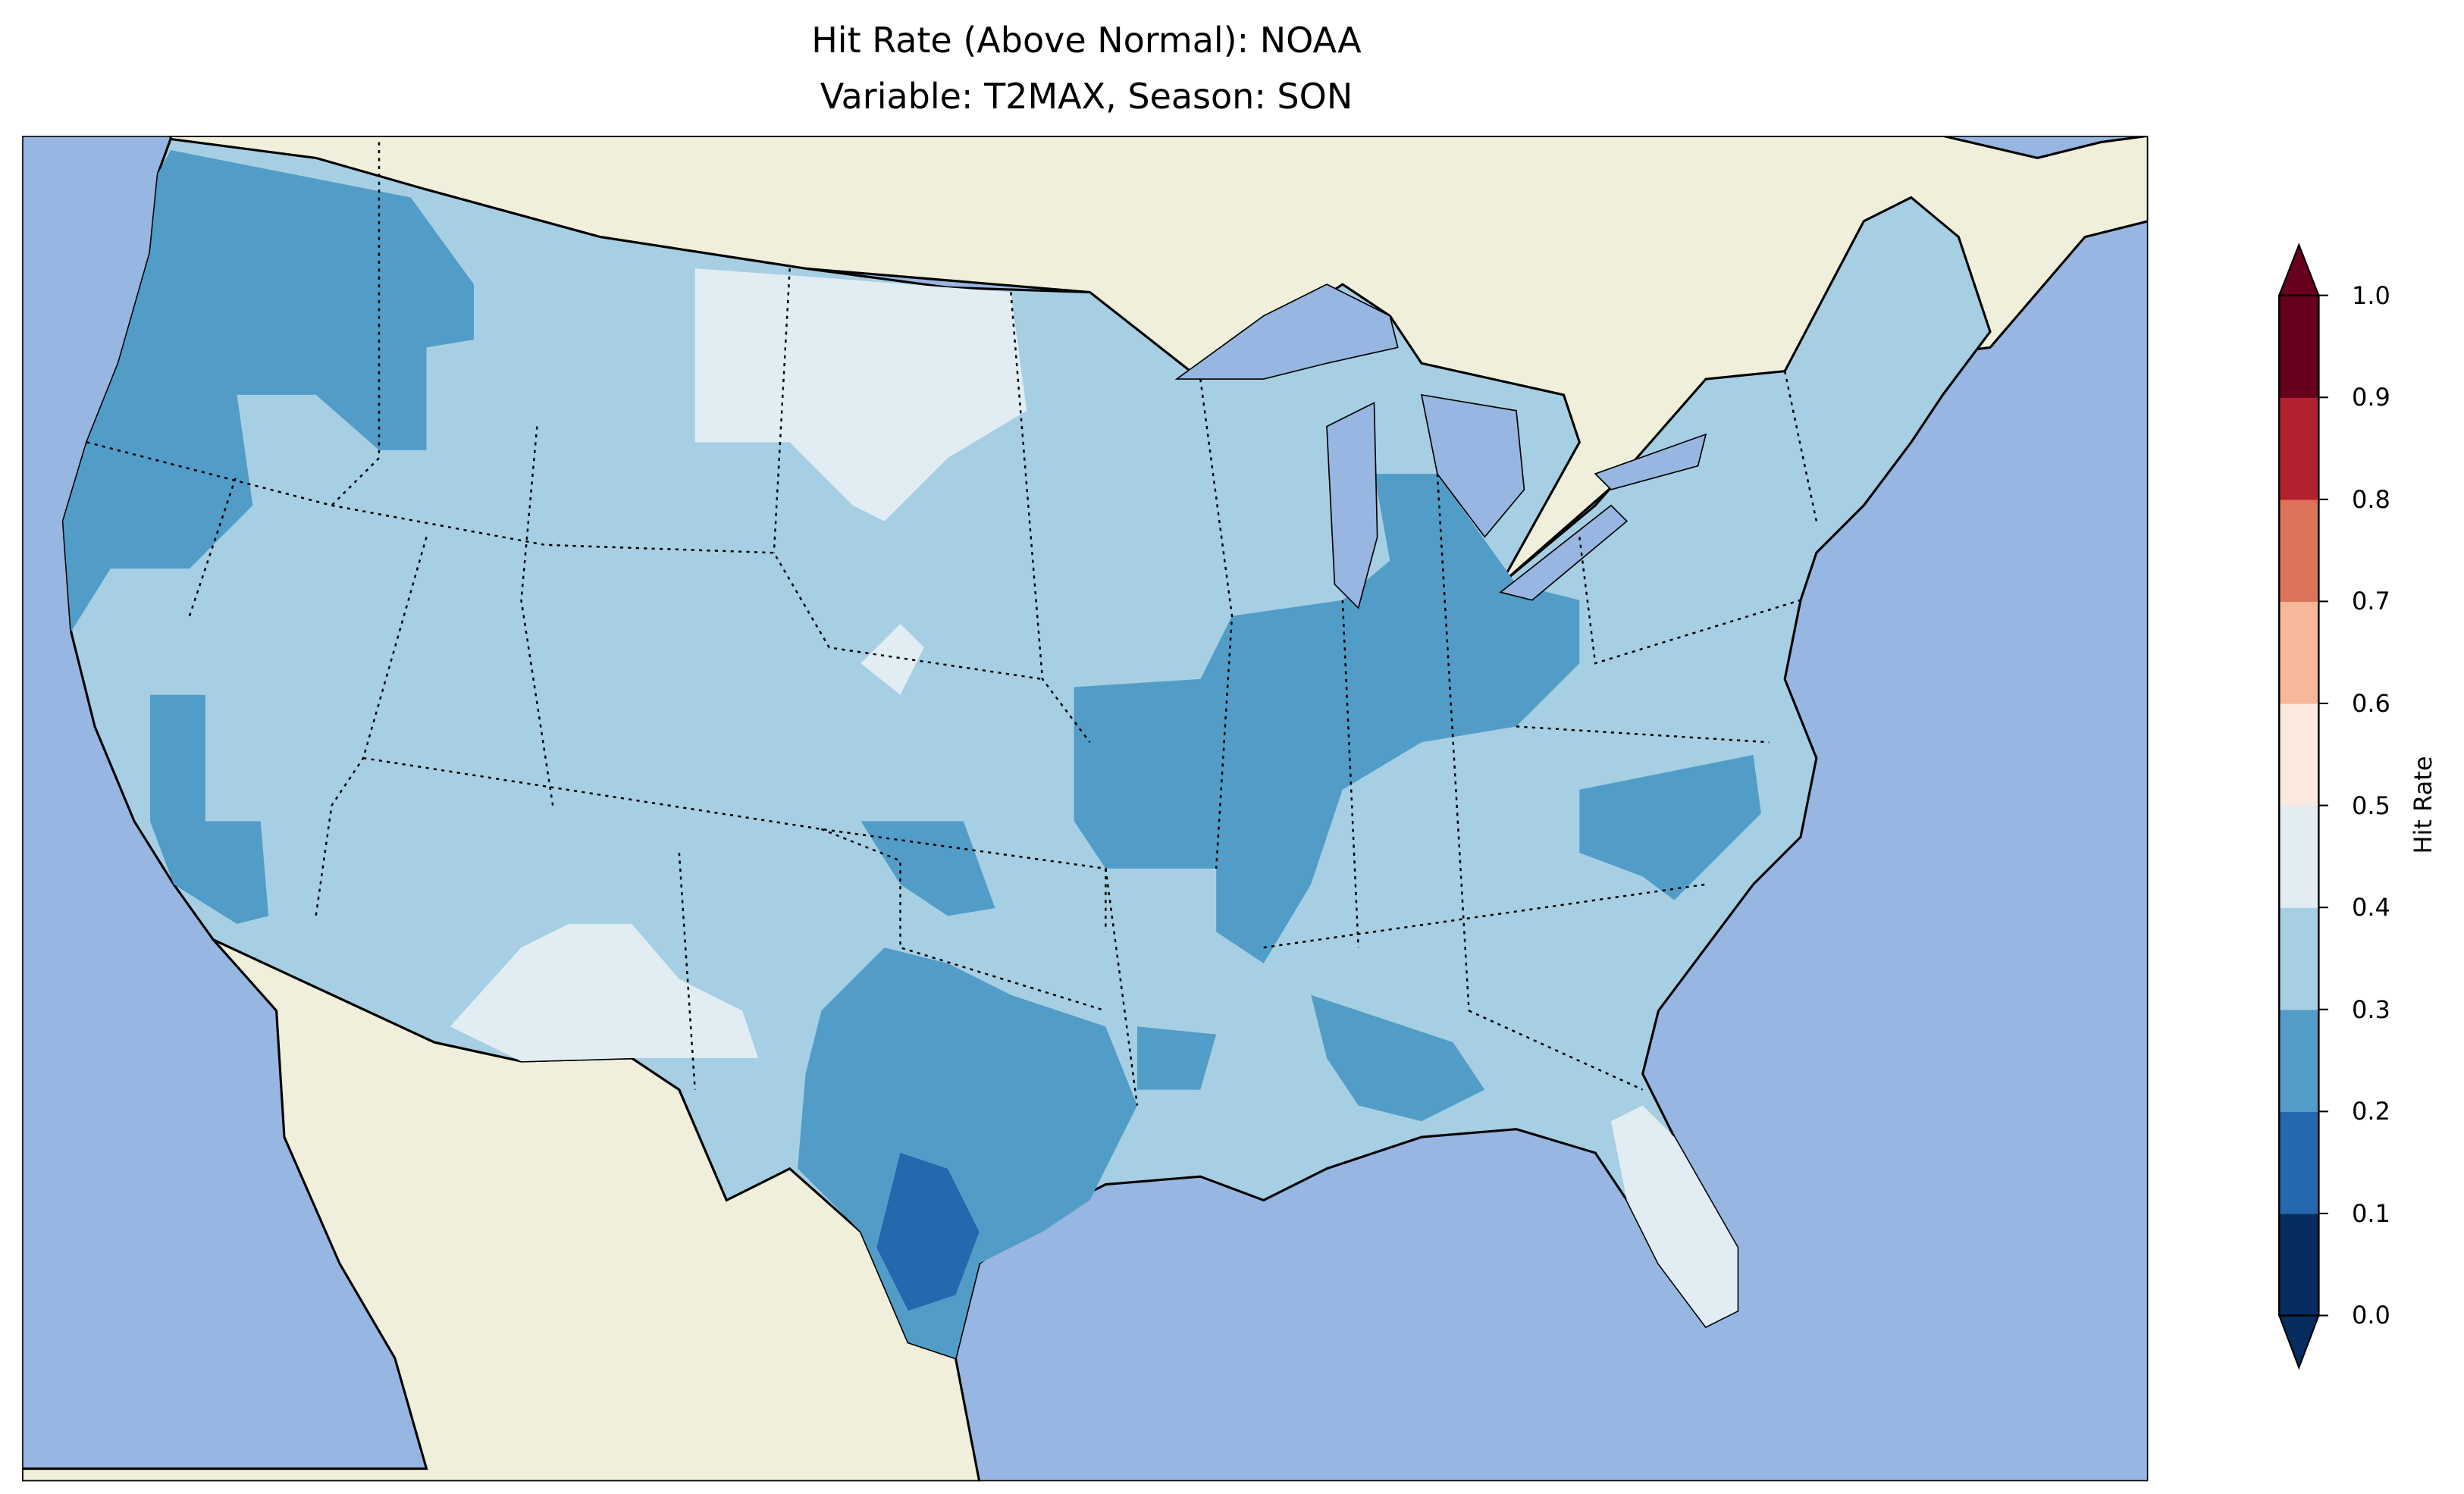 This screenshot has width=2464, height=1494. What do you see at coordinates (892, 659) in the screenshot?
I see `patch-kansas` at bounding box center [892, 659].